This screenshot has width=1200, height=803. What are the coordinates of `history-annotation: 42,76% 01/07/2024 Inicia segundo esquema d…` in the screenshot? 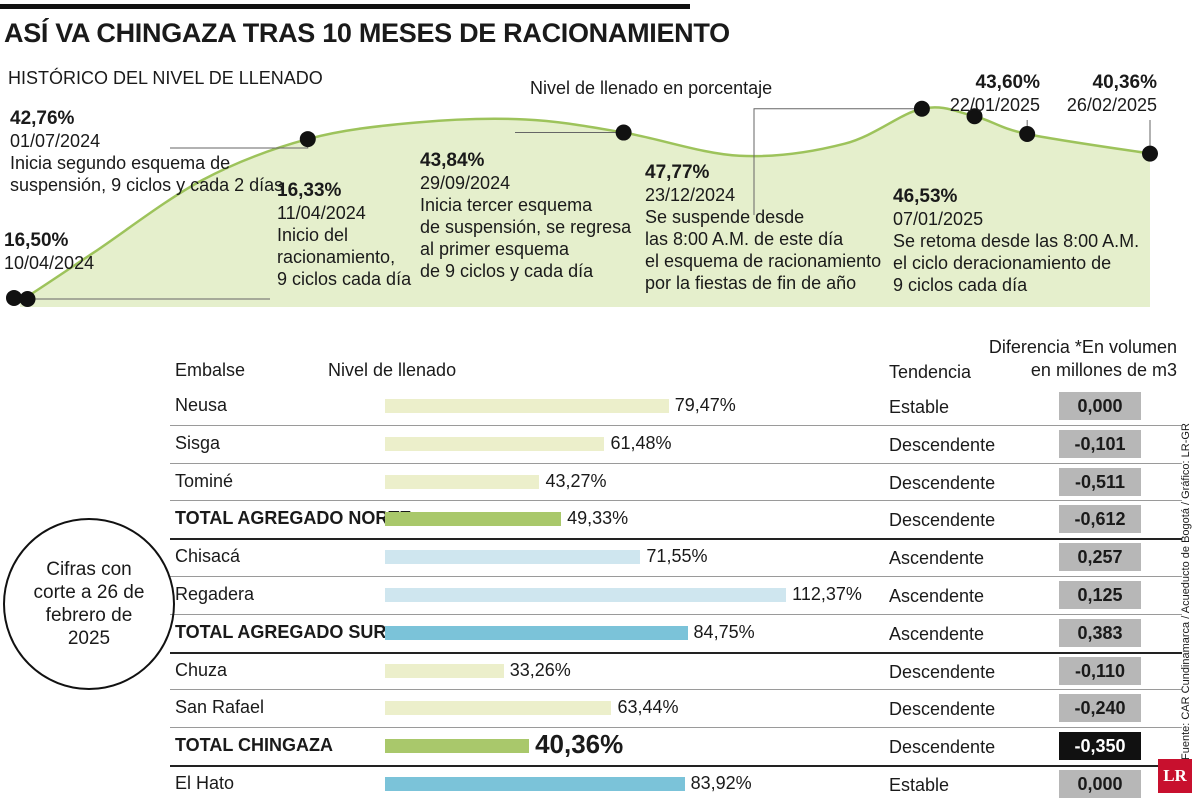 It's located at (146, 152).